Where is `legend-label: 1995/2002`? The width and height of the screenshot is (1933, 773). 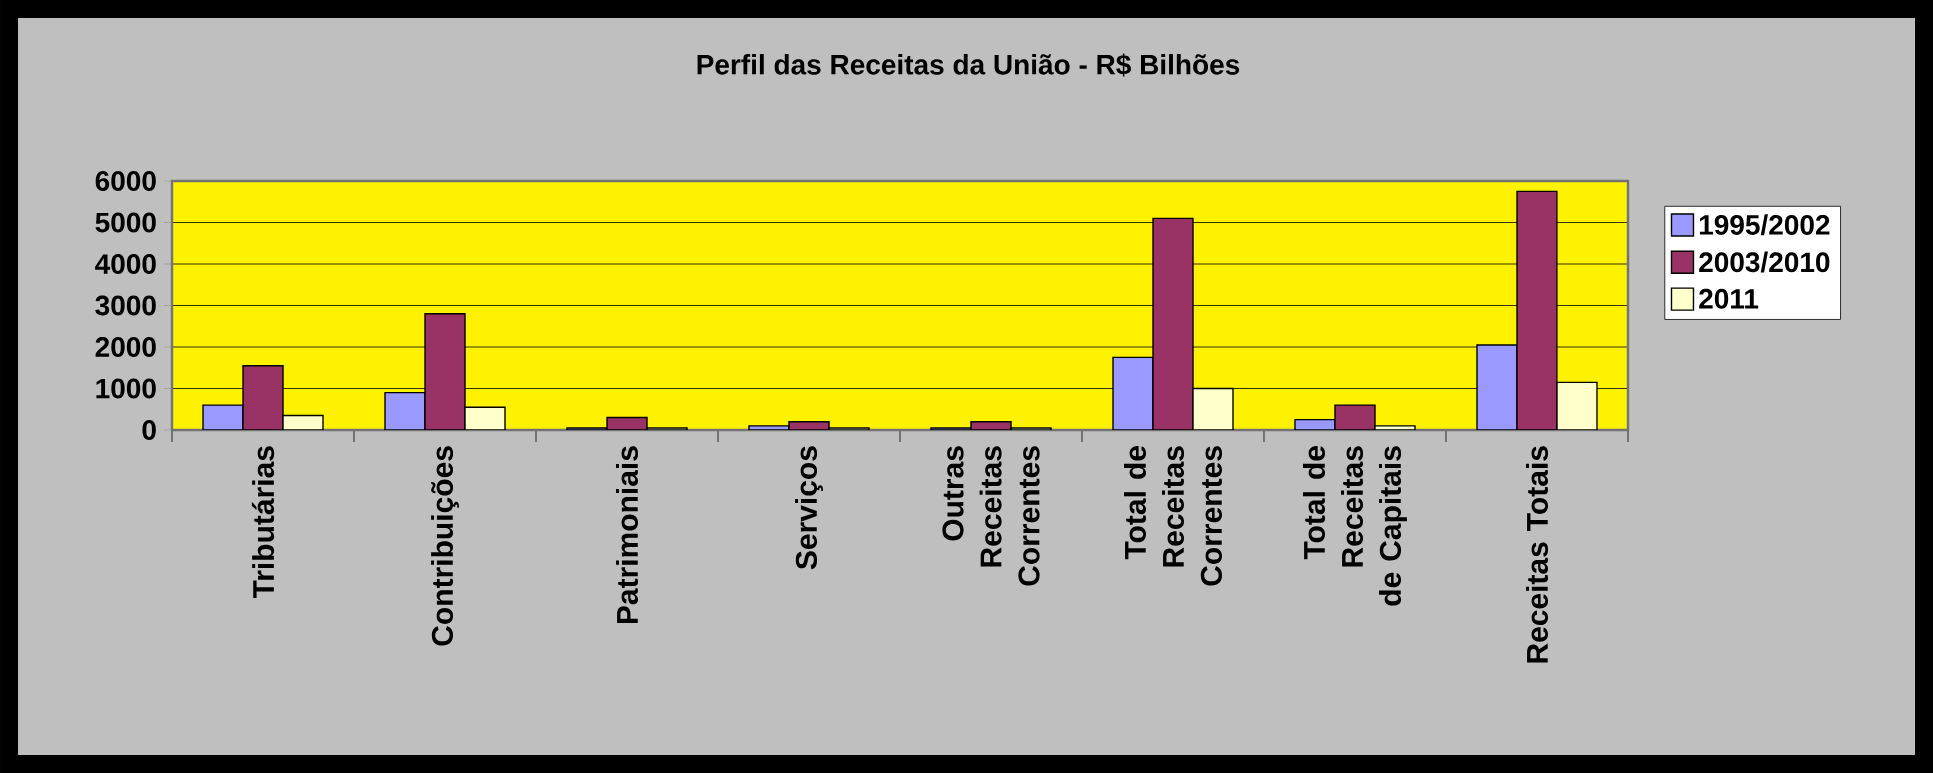
legend-label: 1995/2002 is located at coordinates (1764, 225).